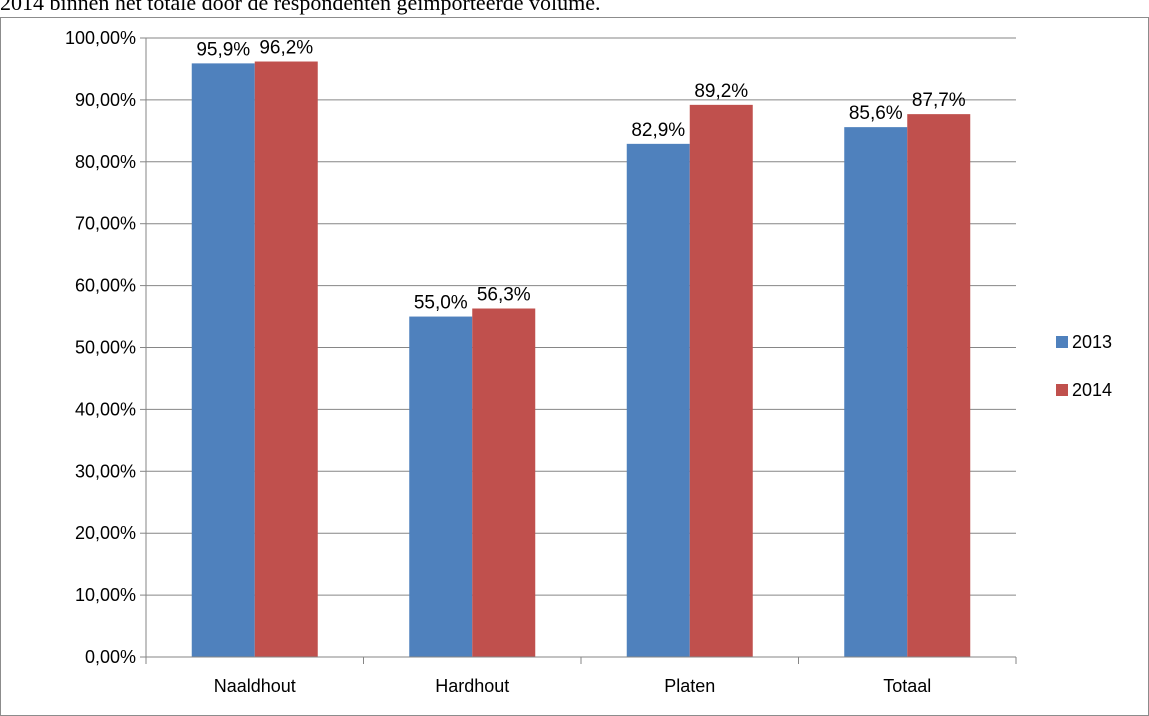  What do you see at coordinates (105, 348) in the screenshot?
I see `y-tick-label: 50,00%` at bounding box center [105, 348].